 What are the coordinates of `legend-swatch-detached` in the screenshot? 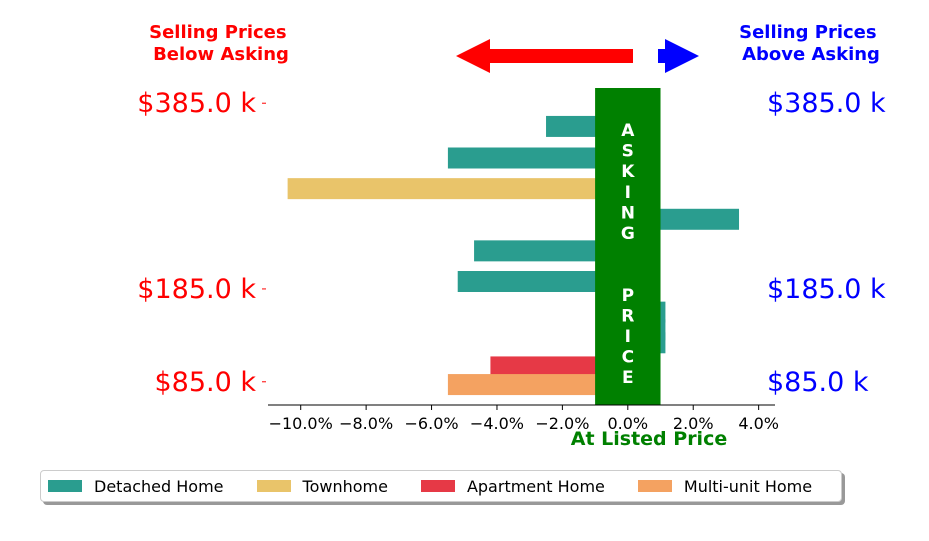 It's located at (65, 486).